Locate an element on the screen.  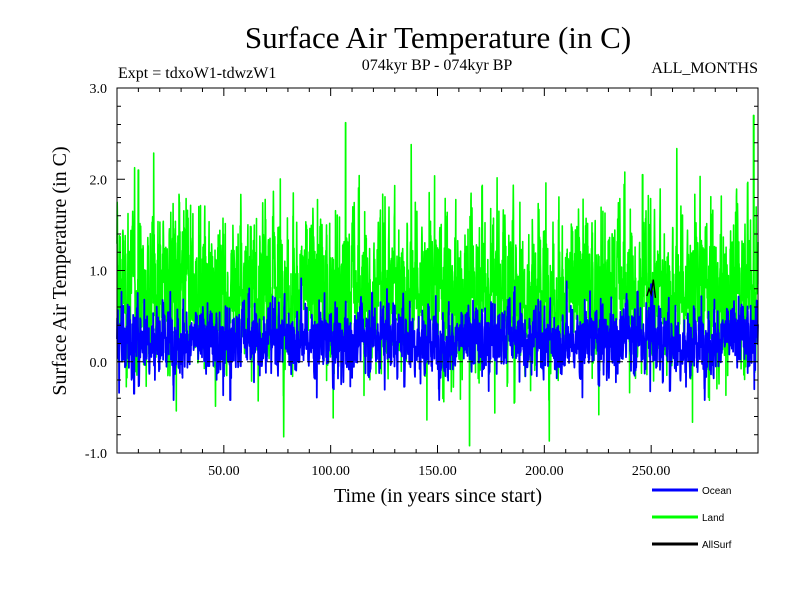
y-tick-label: -1.0 is located at coordinates (96, 454).